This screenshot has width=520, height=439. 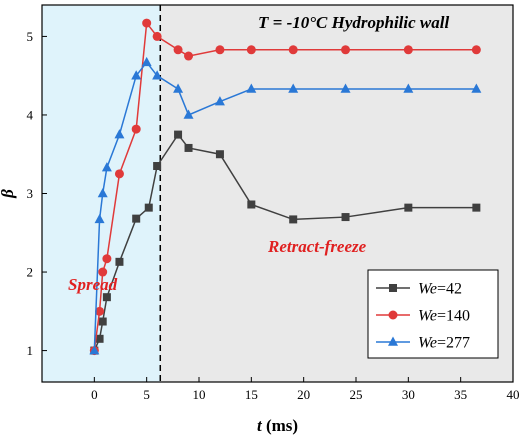 What do you see at coordinates (408, 394) in the screenshot?
I see `x-tick-label: 30` at bounding box center [408, 394].